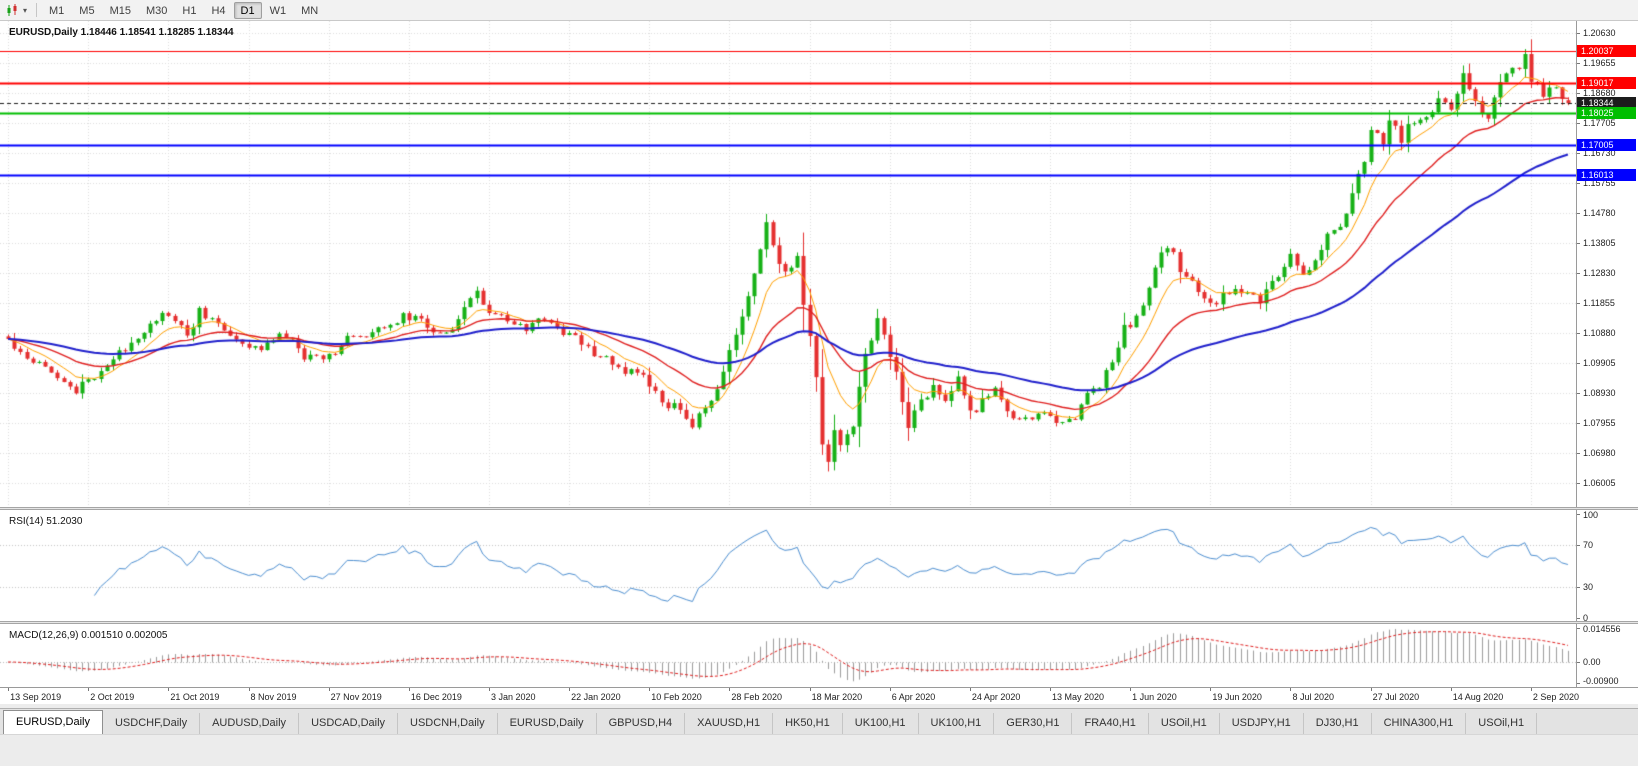  What do you see at coordinates (448, 723) in the screenshot?
I see `chart-tab-usdcnh-daily: USDCNH,Daily` at bounding box center [448, 723].